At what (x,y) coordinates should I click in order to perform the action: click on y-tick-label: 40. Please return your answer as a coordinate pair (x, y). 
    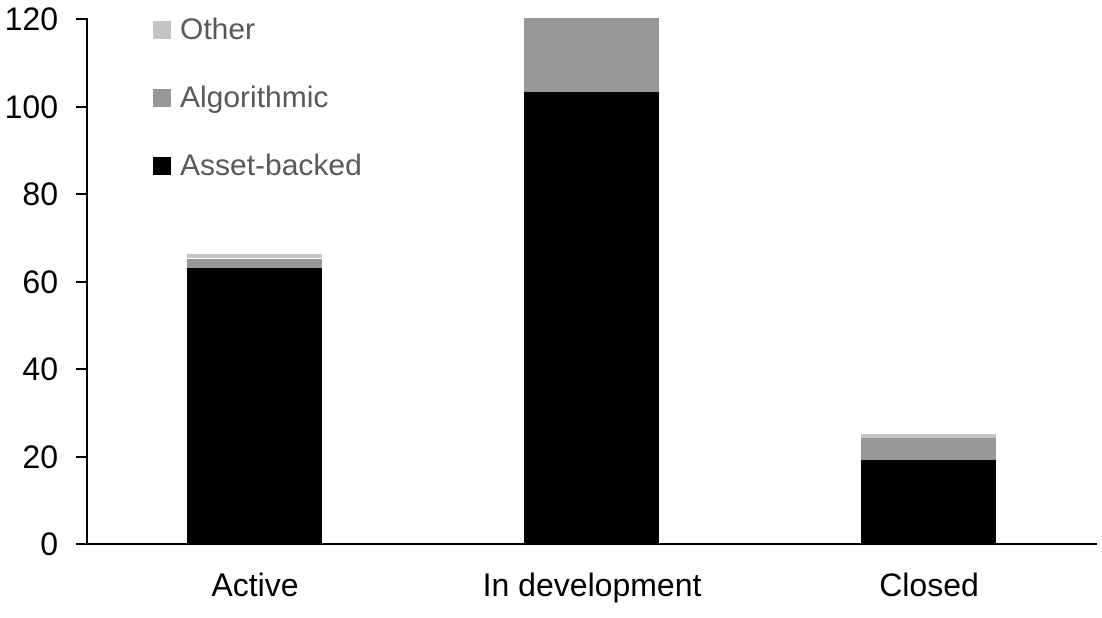
    Looking at the image, I should click on (40, 369).